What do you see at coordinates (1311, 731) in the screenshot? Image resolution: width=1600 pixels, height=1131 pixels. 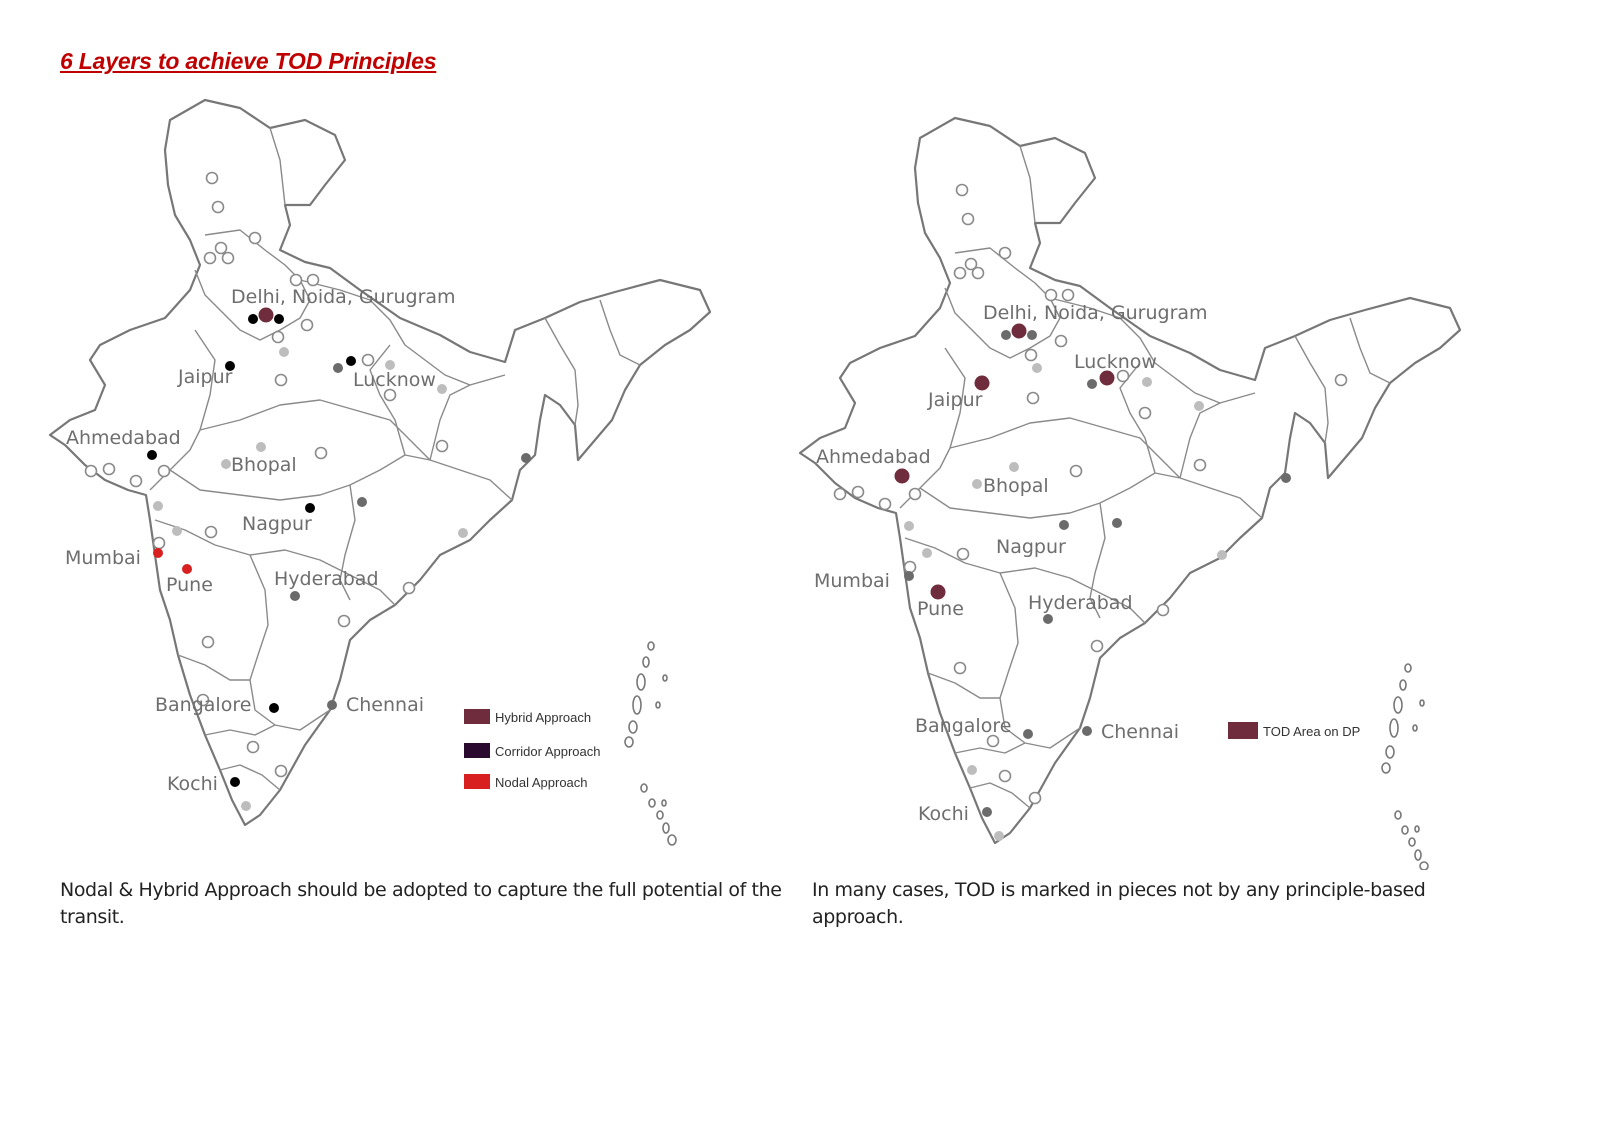 I see `legend-label-tod: TOD Area on DP` at bounding box center [1311, 731].